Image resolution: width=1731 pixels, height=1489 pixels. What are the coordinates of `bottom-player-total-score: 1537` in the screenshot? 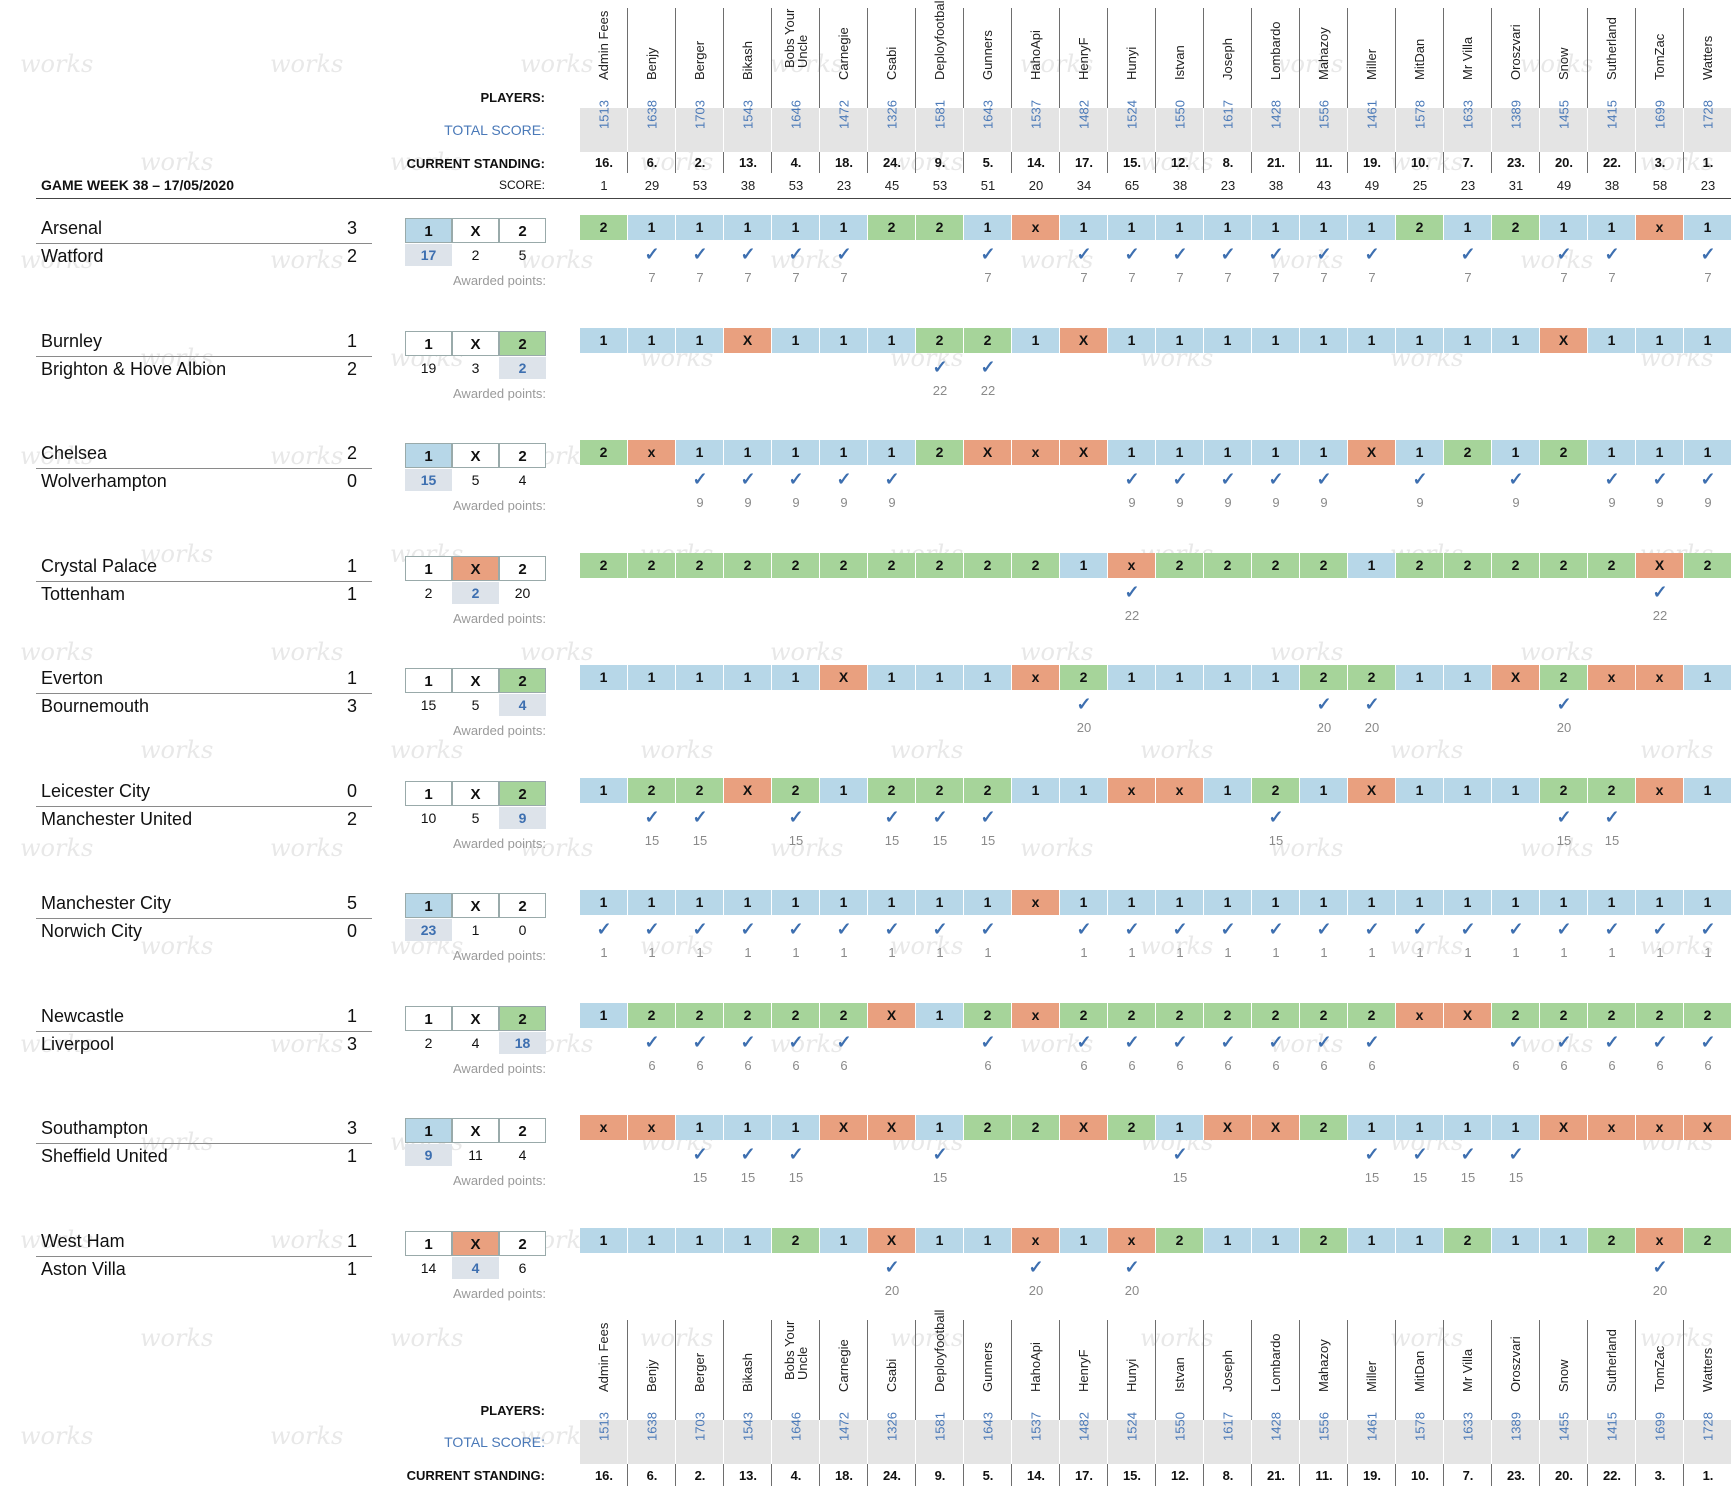 It's located at (1036, 1438).